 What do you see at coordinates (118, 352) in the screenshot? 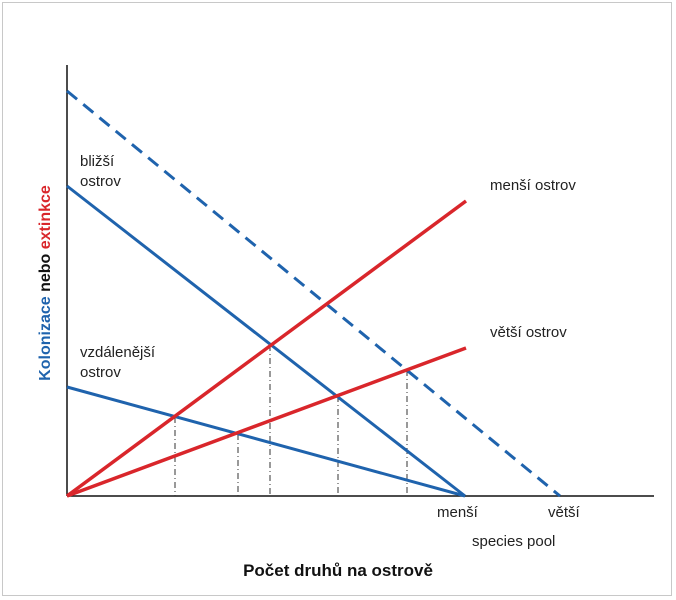
I see `far-island-label-line1: vzdálenější` at bounding box center [118, 352].